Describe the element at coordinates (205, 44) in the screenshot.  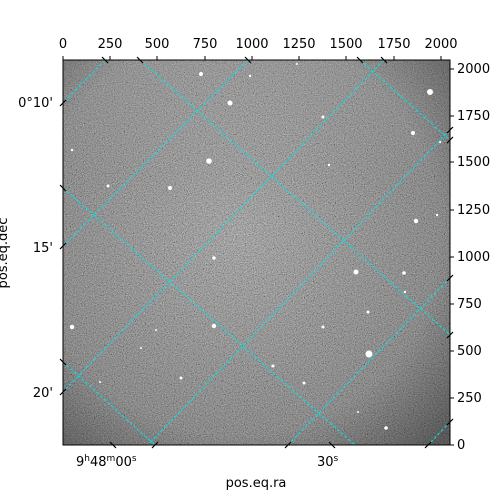
I see `top-tick-label: 750` at that location.